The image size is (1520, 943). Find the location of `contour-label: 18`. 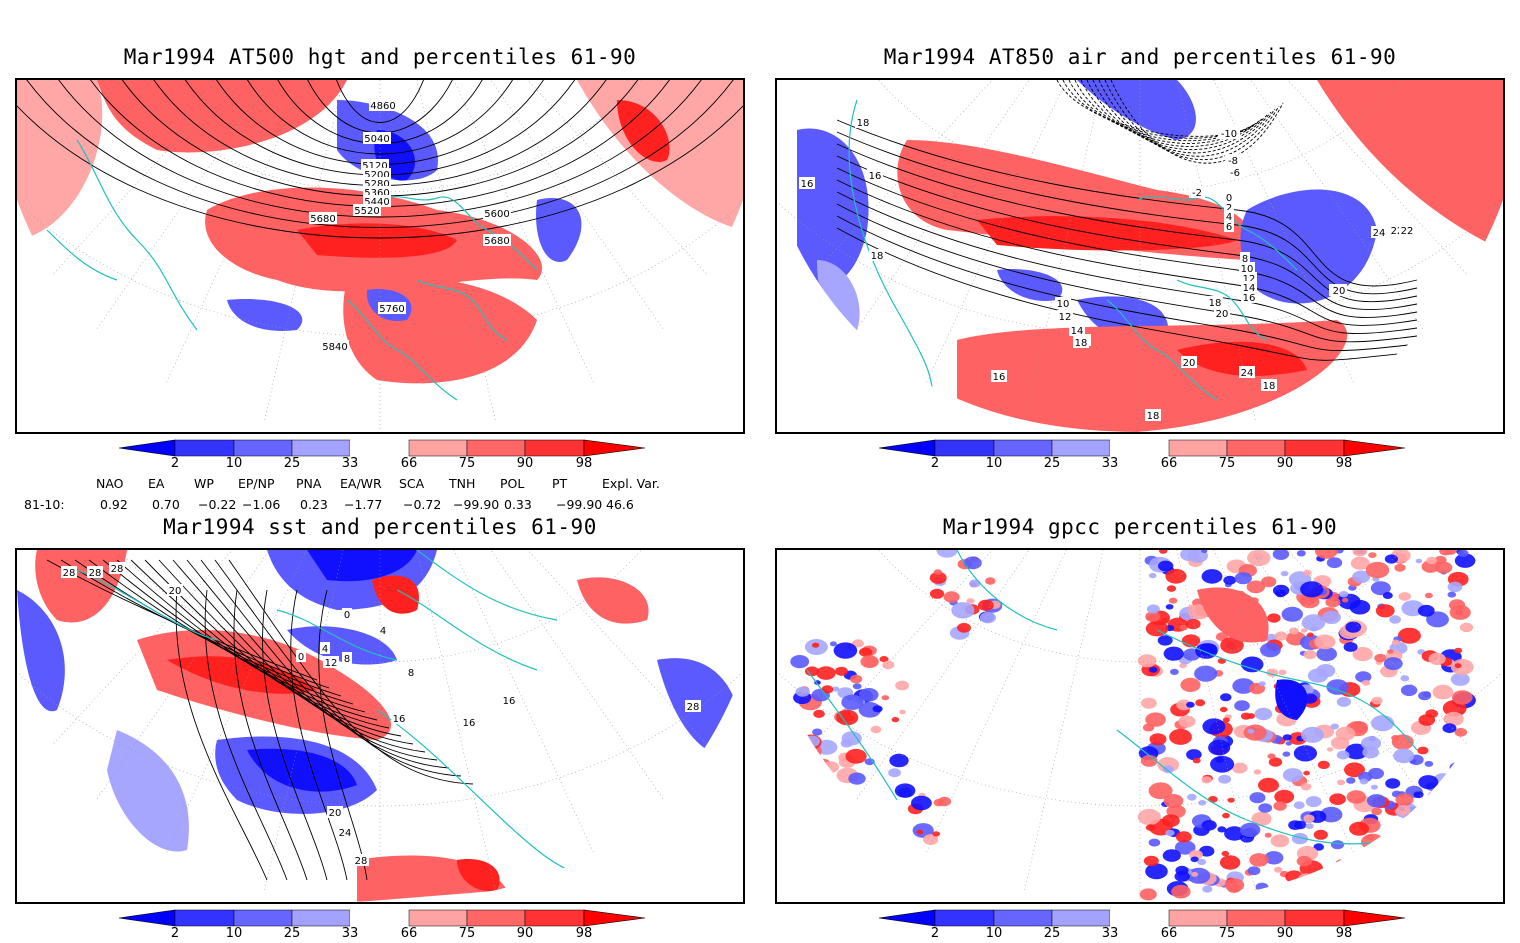

contour-label: 18 is located at coordinates (1081, 343).